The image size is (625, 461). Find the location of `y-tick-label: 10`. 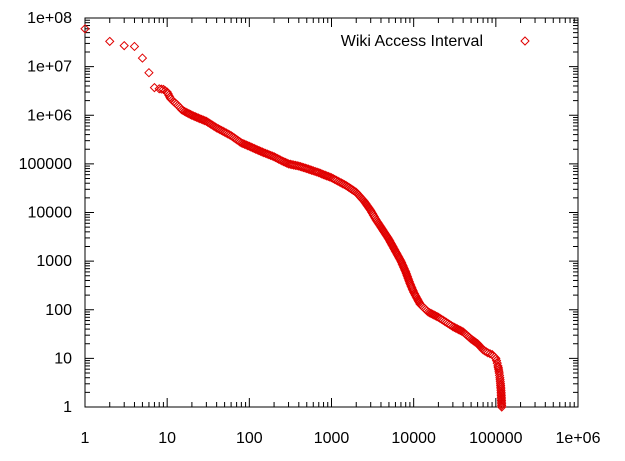

y-tick-label: 10 is located at coordinates (63, 358).